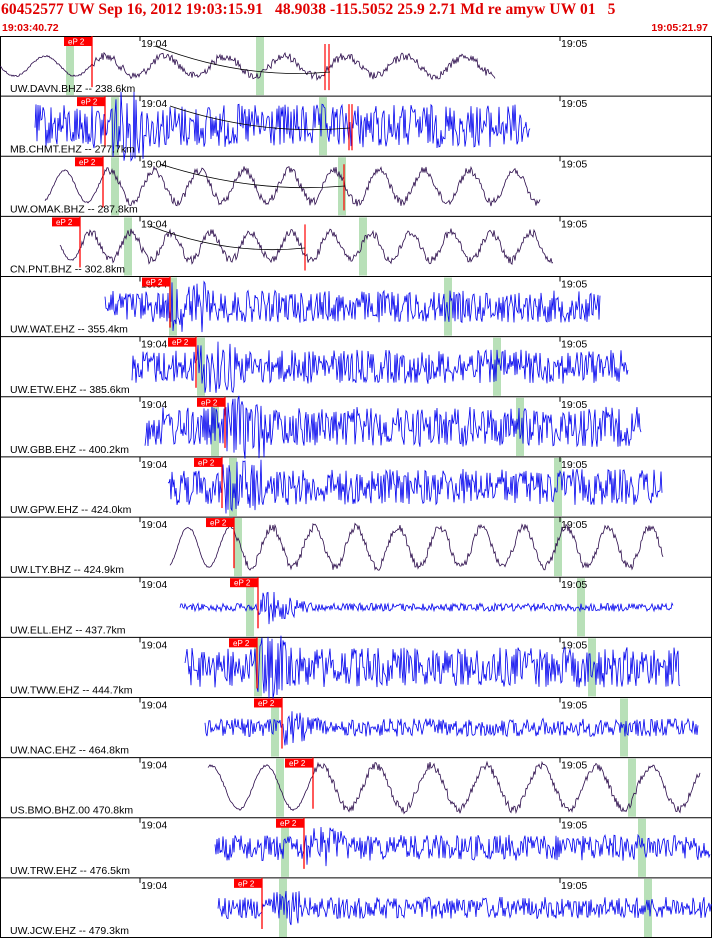 This screenshot has height=938, width=712. What do you see at coordinates (69, 931) in the screenshot?
I see `station-label: UW.JCW.EHZ -- 479.3km` at bounding box center [69, 931].